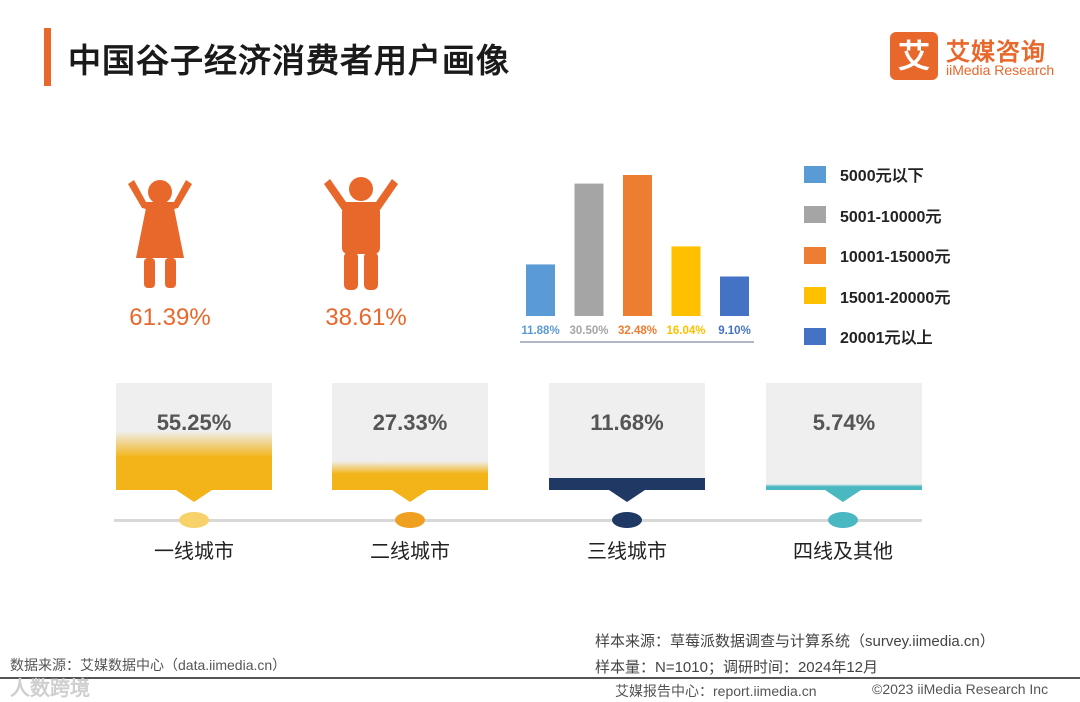  I want to click on logo-mark: 艾, so click(914, 56).